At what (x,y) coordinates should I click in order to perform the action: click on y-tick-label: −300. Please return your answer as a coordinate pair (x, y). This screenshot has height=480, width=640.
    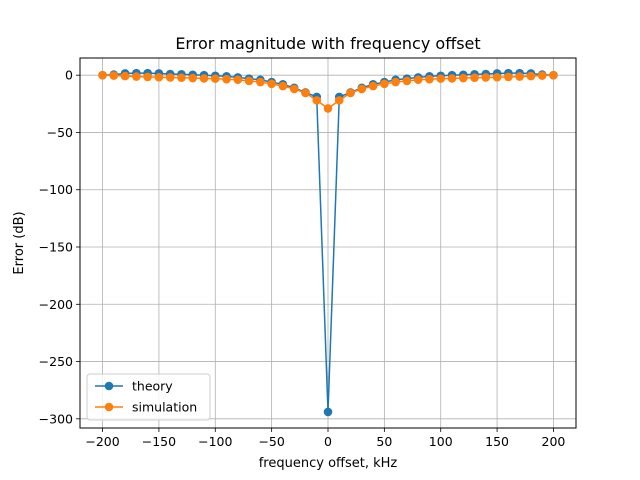
    Looking at the image, I should click on (56, 418).